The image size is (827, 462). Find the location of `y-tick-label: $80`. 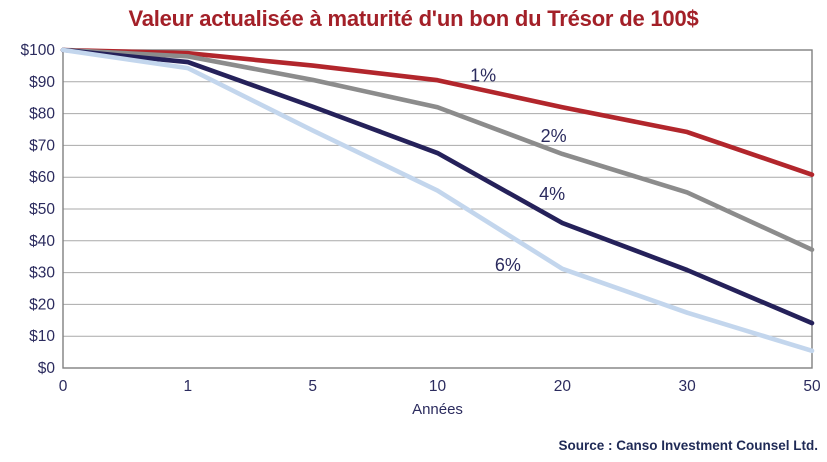

y-tick-label: $80 is located at coordinates (42, 114).